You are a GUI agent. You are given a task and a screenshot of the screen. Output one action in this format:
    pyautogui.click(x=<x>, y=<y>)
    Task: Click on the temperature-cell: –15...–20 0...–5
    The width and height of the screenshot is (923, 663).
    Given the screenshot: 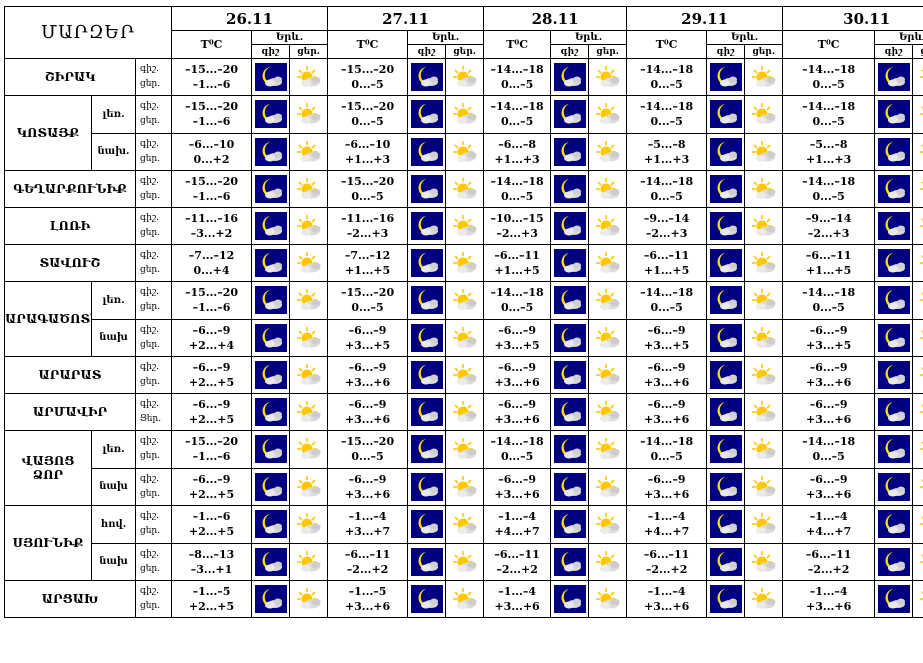 What is the action you would take?
    pyautogui.click(x=368, y=189)
    